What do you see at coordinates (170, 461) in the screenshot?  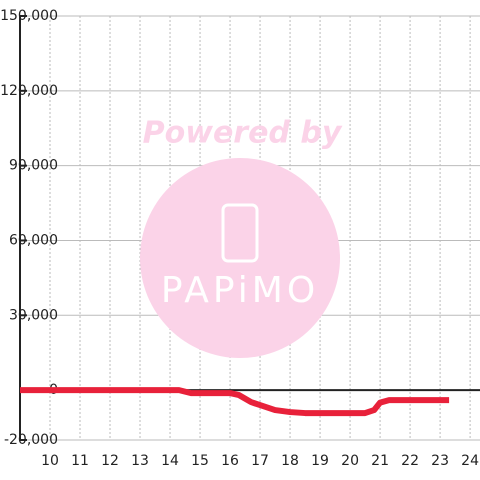 I see `x-tick-label: 14` at bounding box center [170, 461].